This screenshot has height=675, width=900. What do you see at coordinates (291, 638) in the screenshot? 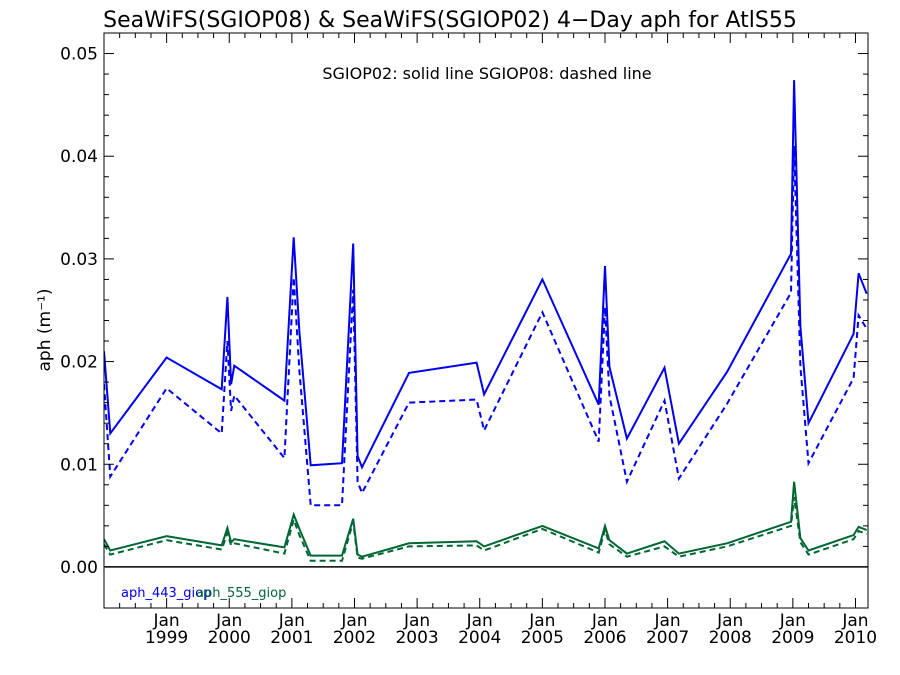
I see `x-tick-year-label: 2001` at bounding box center [291, 638].